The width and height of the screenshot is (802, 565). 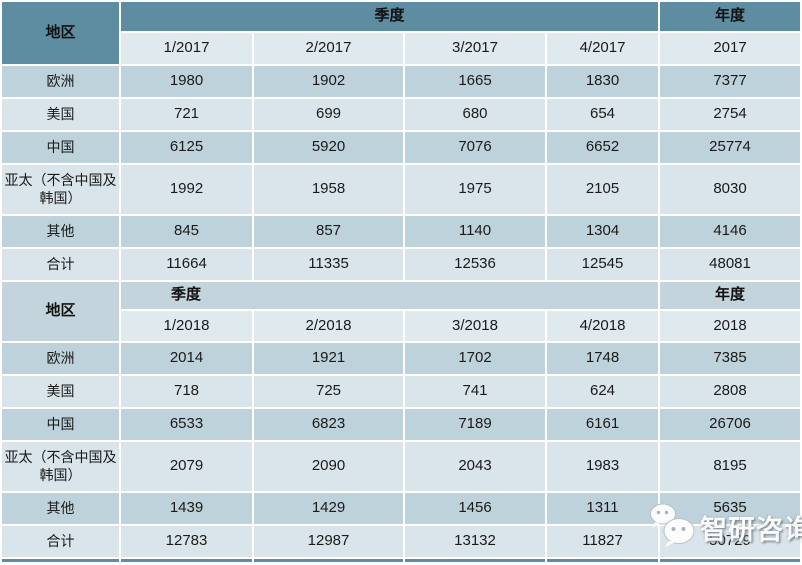 I want to click on table-row: 其他 845 857 1140 1304 4146, so click(x=401, y=231).